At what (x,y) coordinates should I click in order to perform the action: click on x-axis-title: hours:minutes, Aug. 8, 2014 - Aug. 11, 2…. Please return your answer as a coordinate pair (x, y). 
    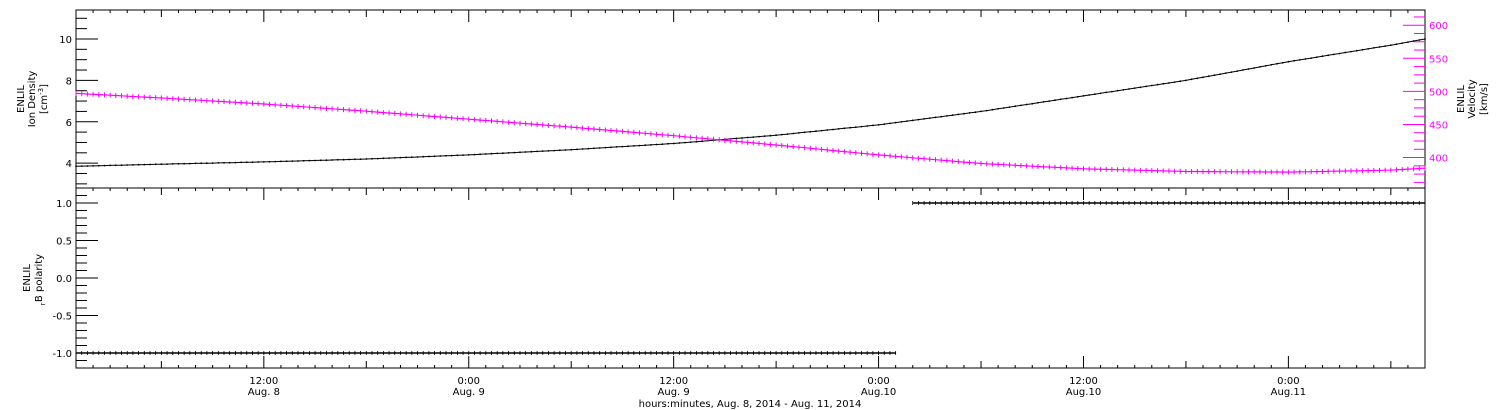
    Looking at the image, I should click on (750, 404).